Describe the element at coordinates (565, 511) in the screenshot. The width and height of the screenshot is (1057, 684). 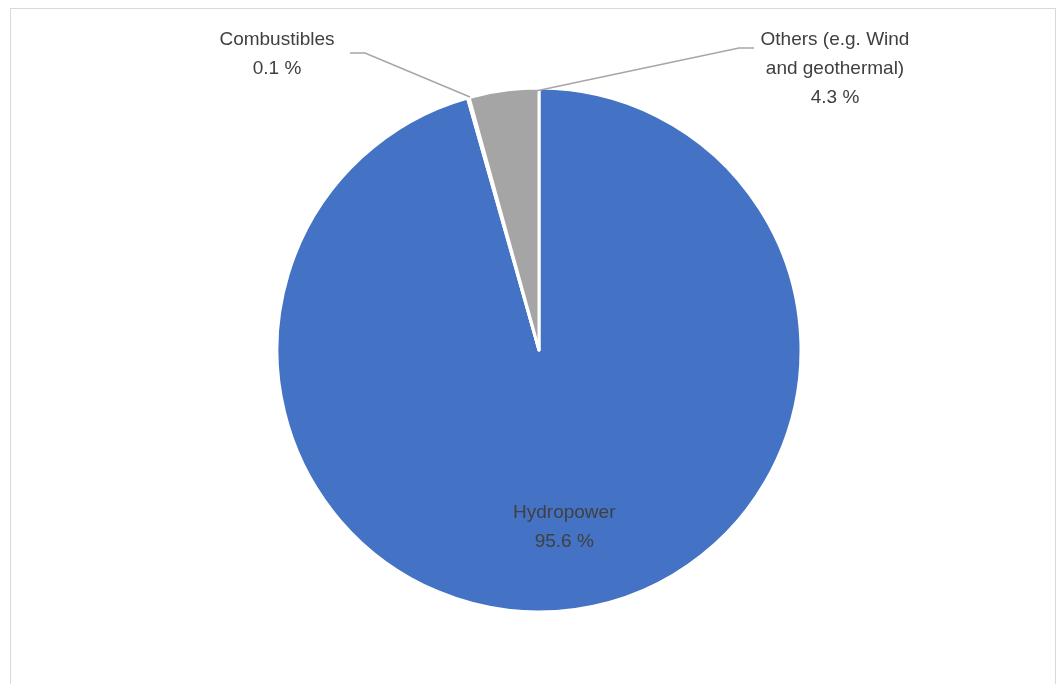
I see `slice-label: Hydropower` at that location.